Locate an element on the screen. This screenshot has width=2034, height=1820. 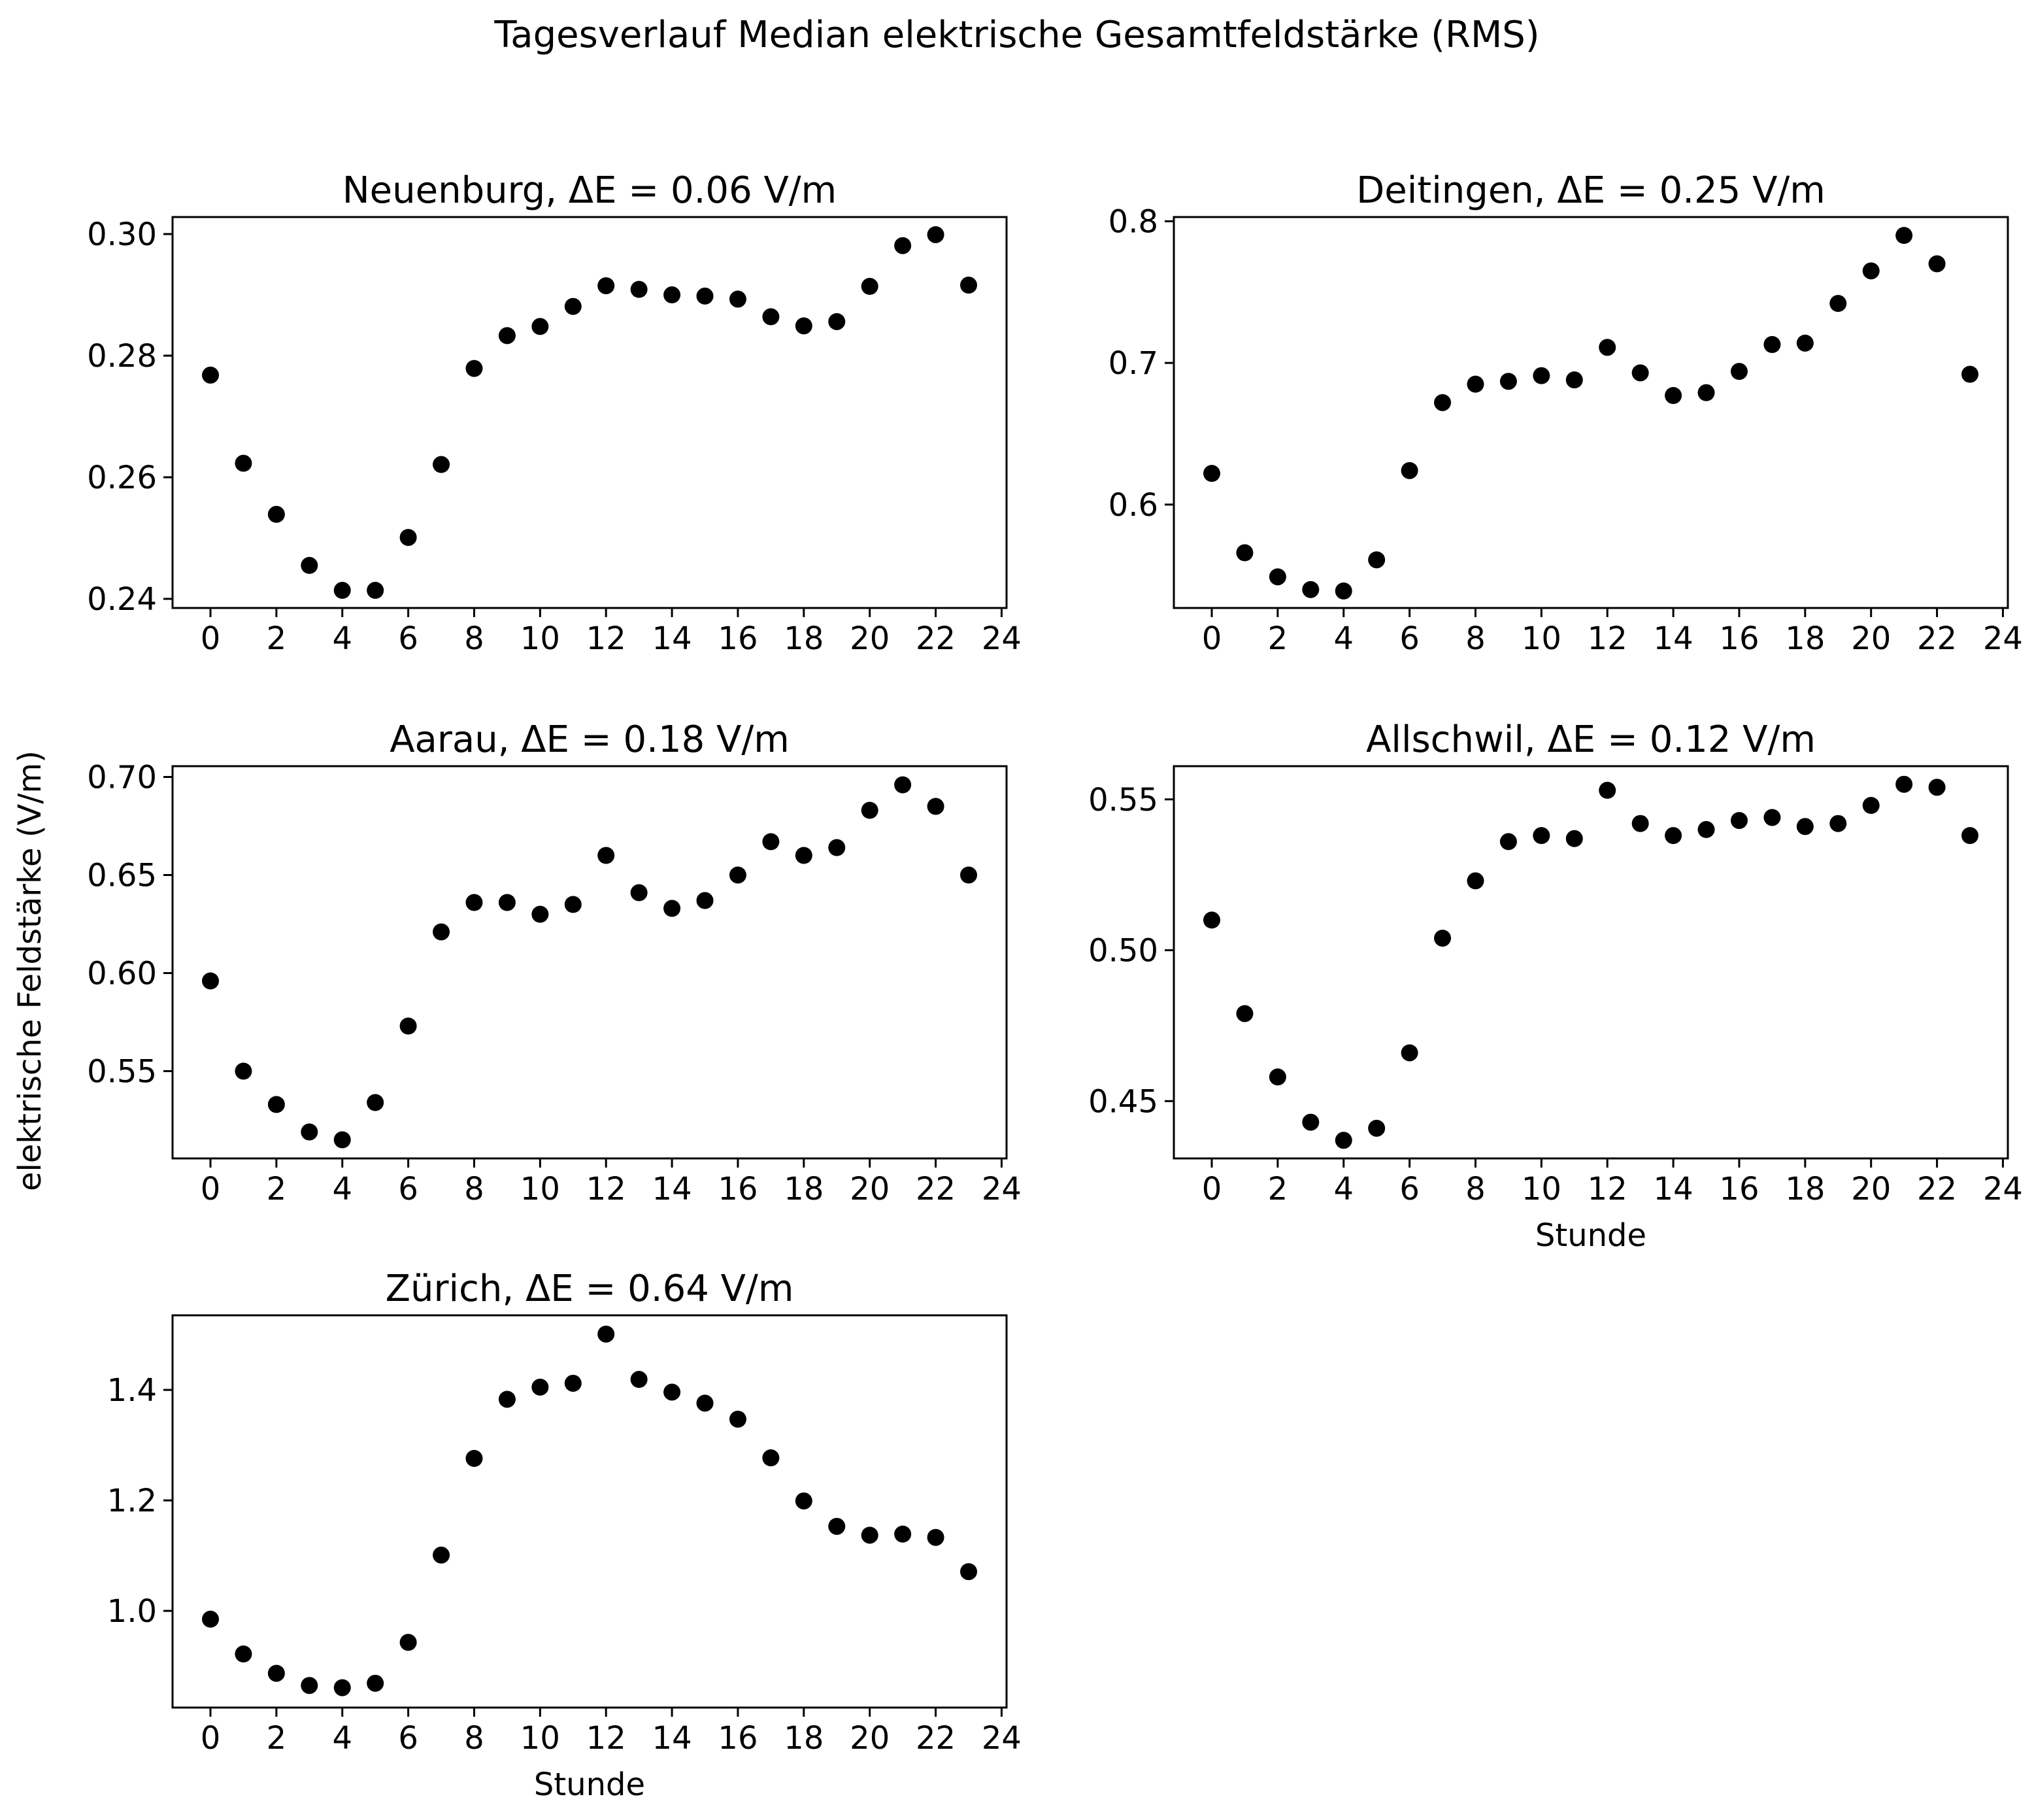
panel-title-aarau: Aarau, ΔE = 0.18 V/m is located at coordinates (590, 739).